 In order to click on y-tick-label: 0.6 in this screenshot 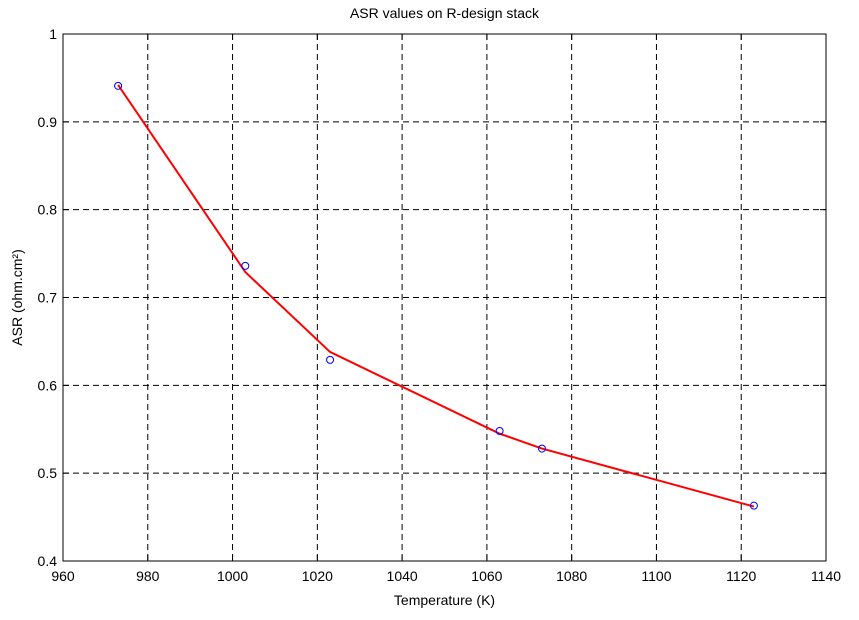, I will do `click(48, 385)`.